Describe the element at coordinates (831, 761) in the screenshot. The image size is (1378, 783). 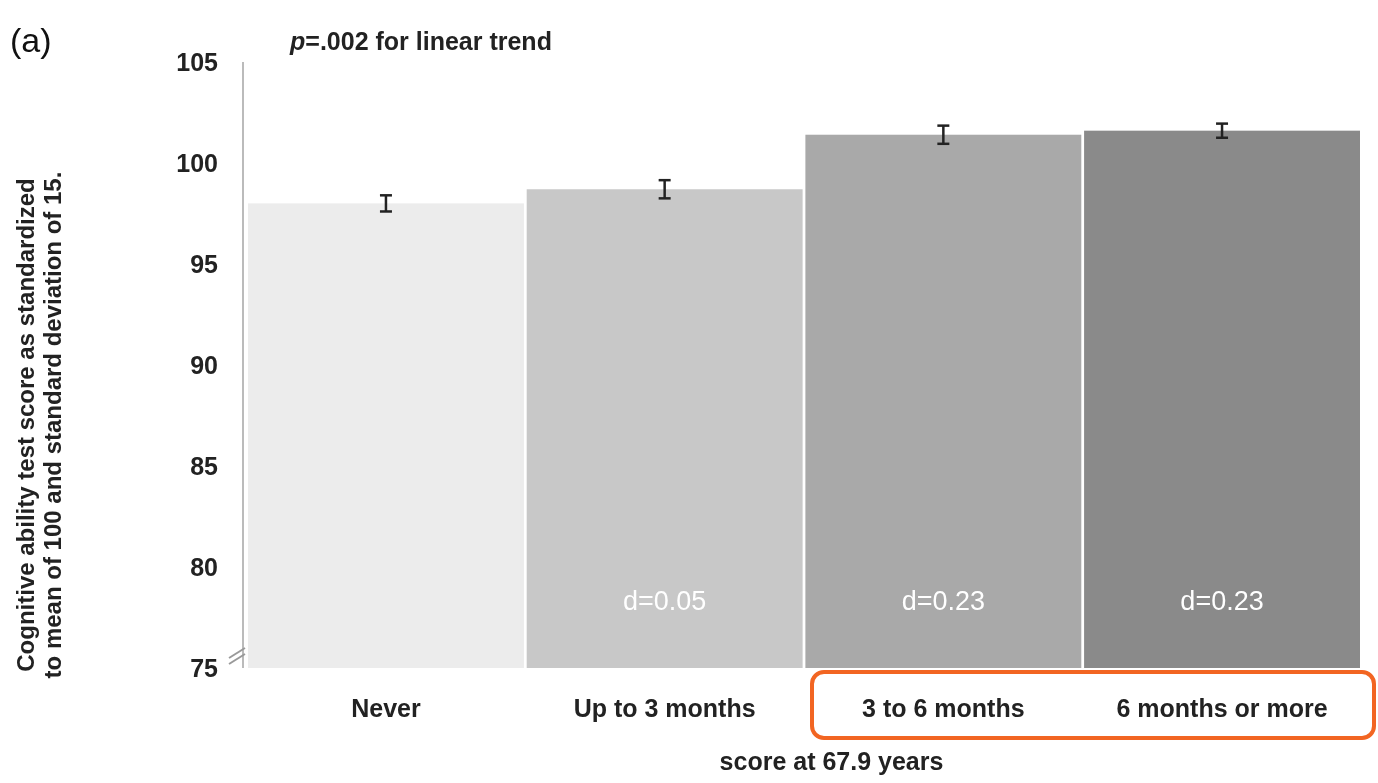
I see `x-axis-title: score at 67.9 years` at that location.